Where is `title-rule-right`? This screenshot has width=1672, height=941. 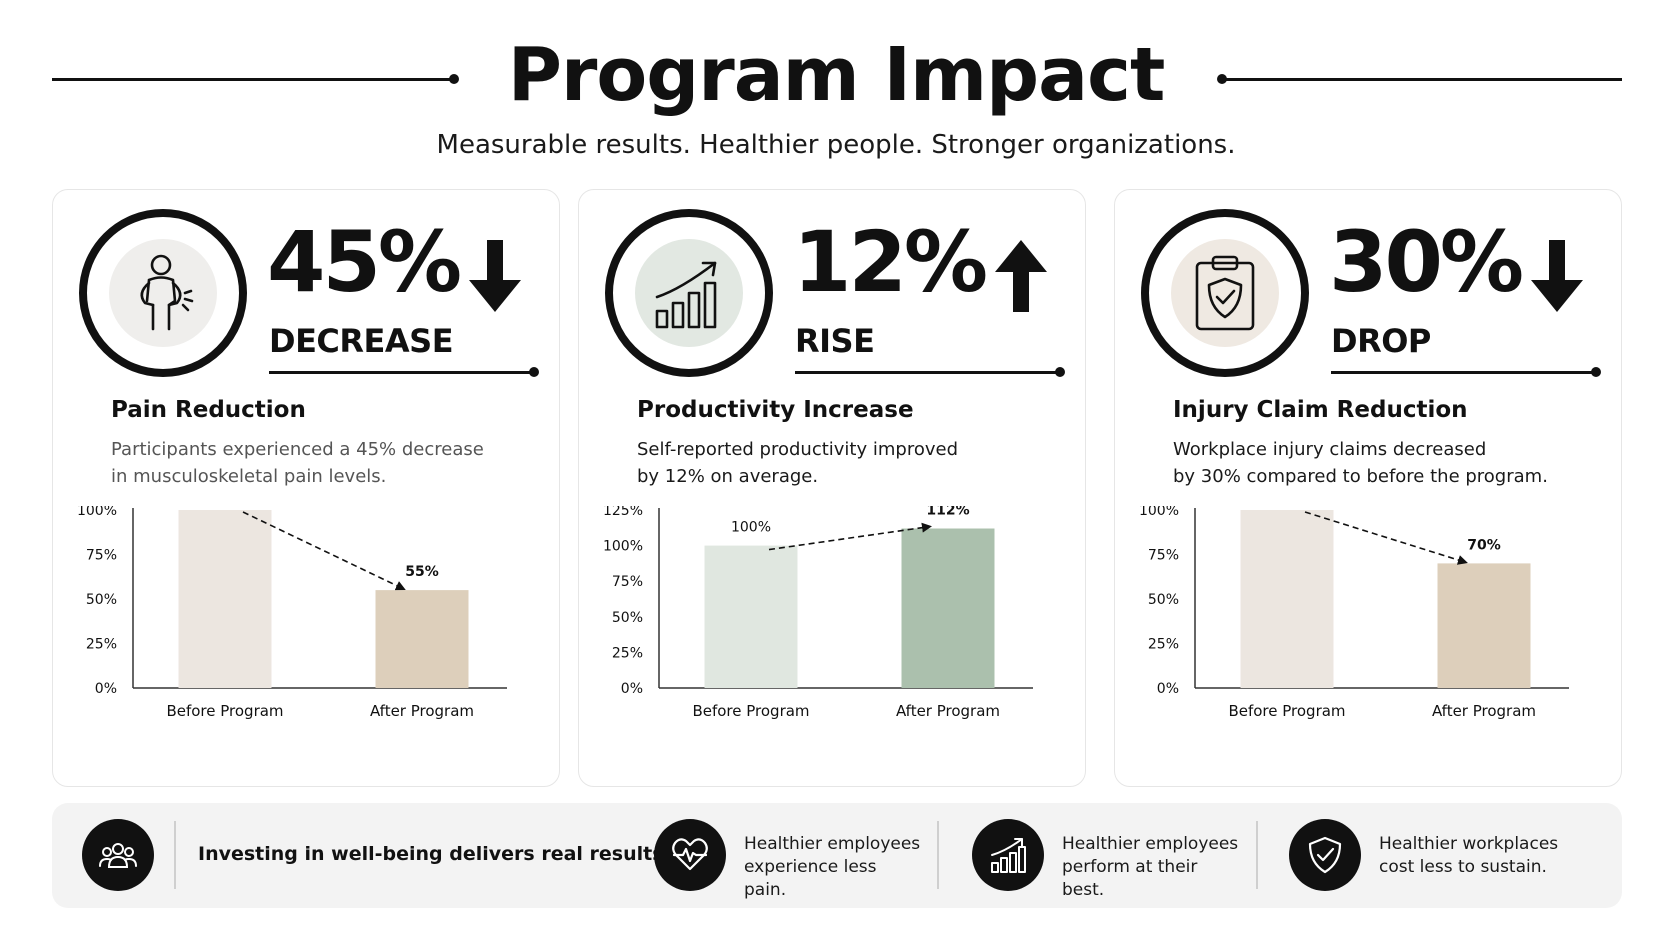
title-rule-right is located at coordinates (1421, 79).